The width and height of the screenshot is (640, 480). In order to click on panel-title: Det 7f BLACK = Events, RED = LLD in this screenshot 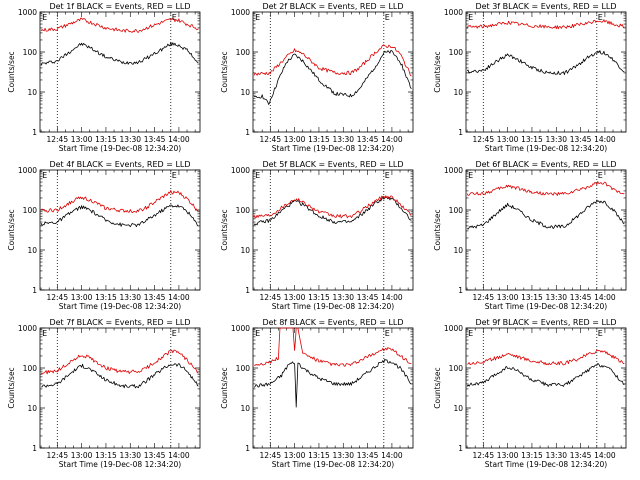, I will do `click(119, 322)`.